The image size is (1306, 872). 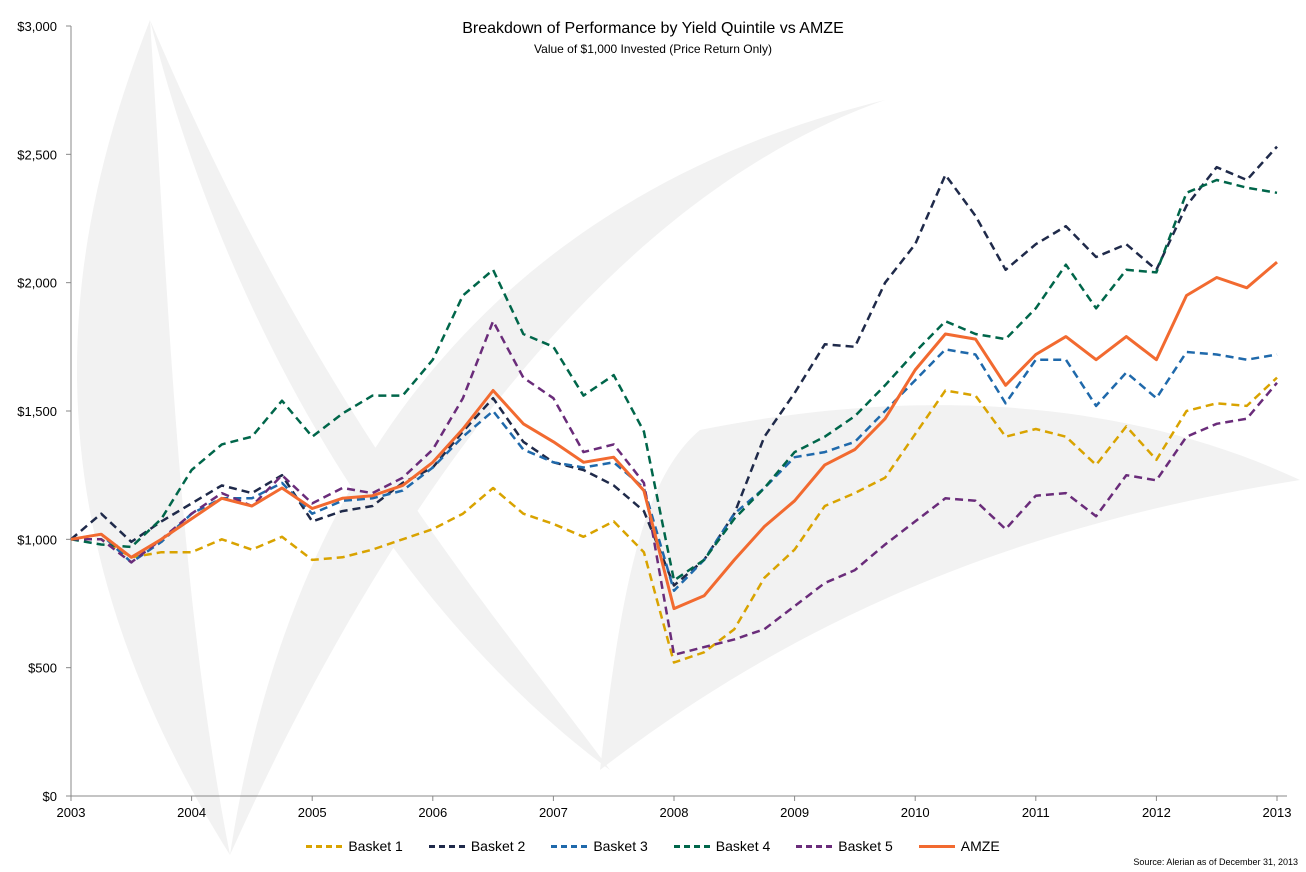 What do you see at coordinates (1036, 812) in the screenshot?
I see `x-tick-label: 2011` at bounding box center [1036, 812].